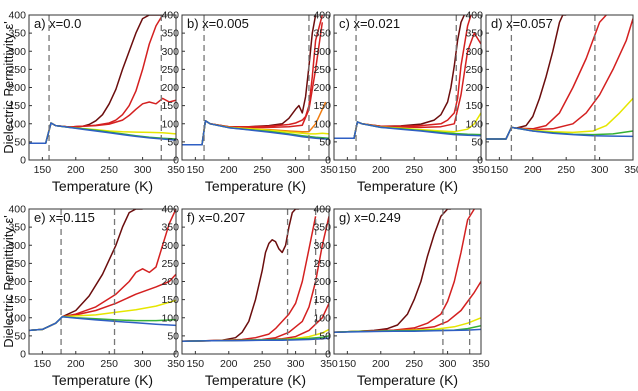 This screenshot has height=391, width=638. What do you see at coordinates (17, 264) in the screenshot?
I see `panel-5-ytick-label: 250` at bounding box center [17, 264].